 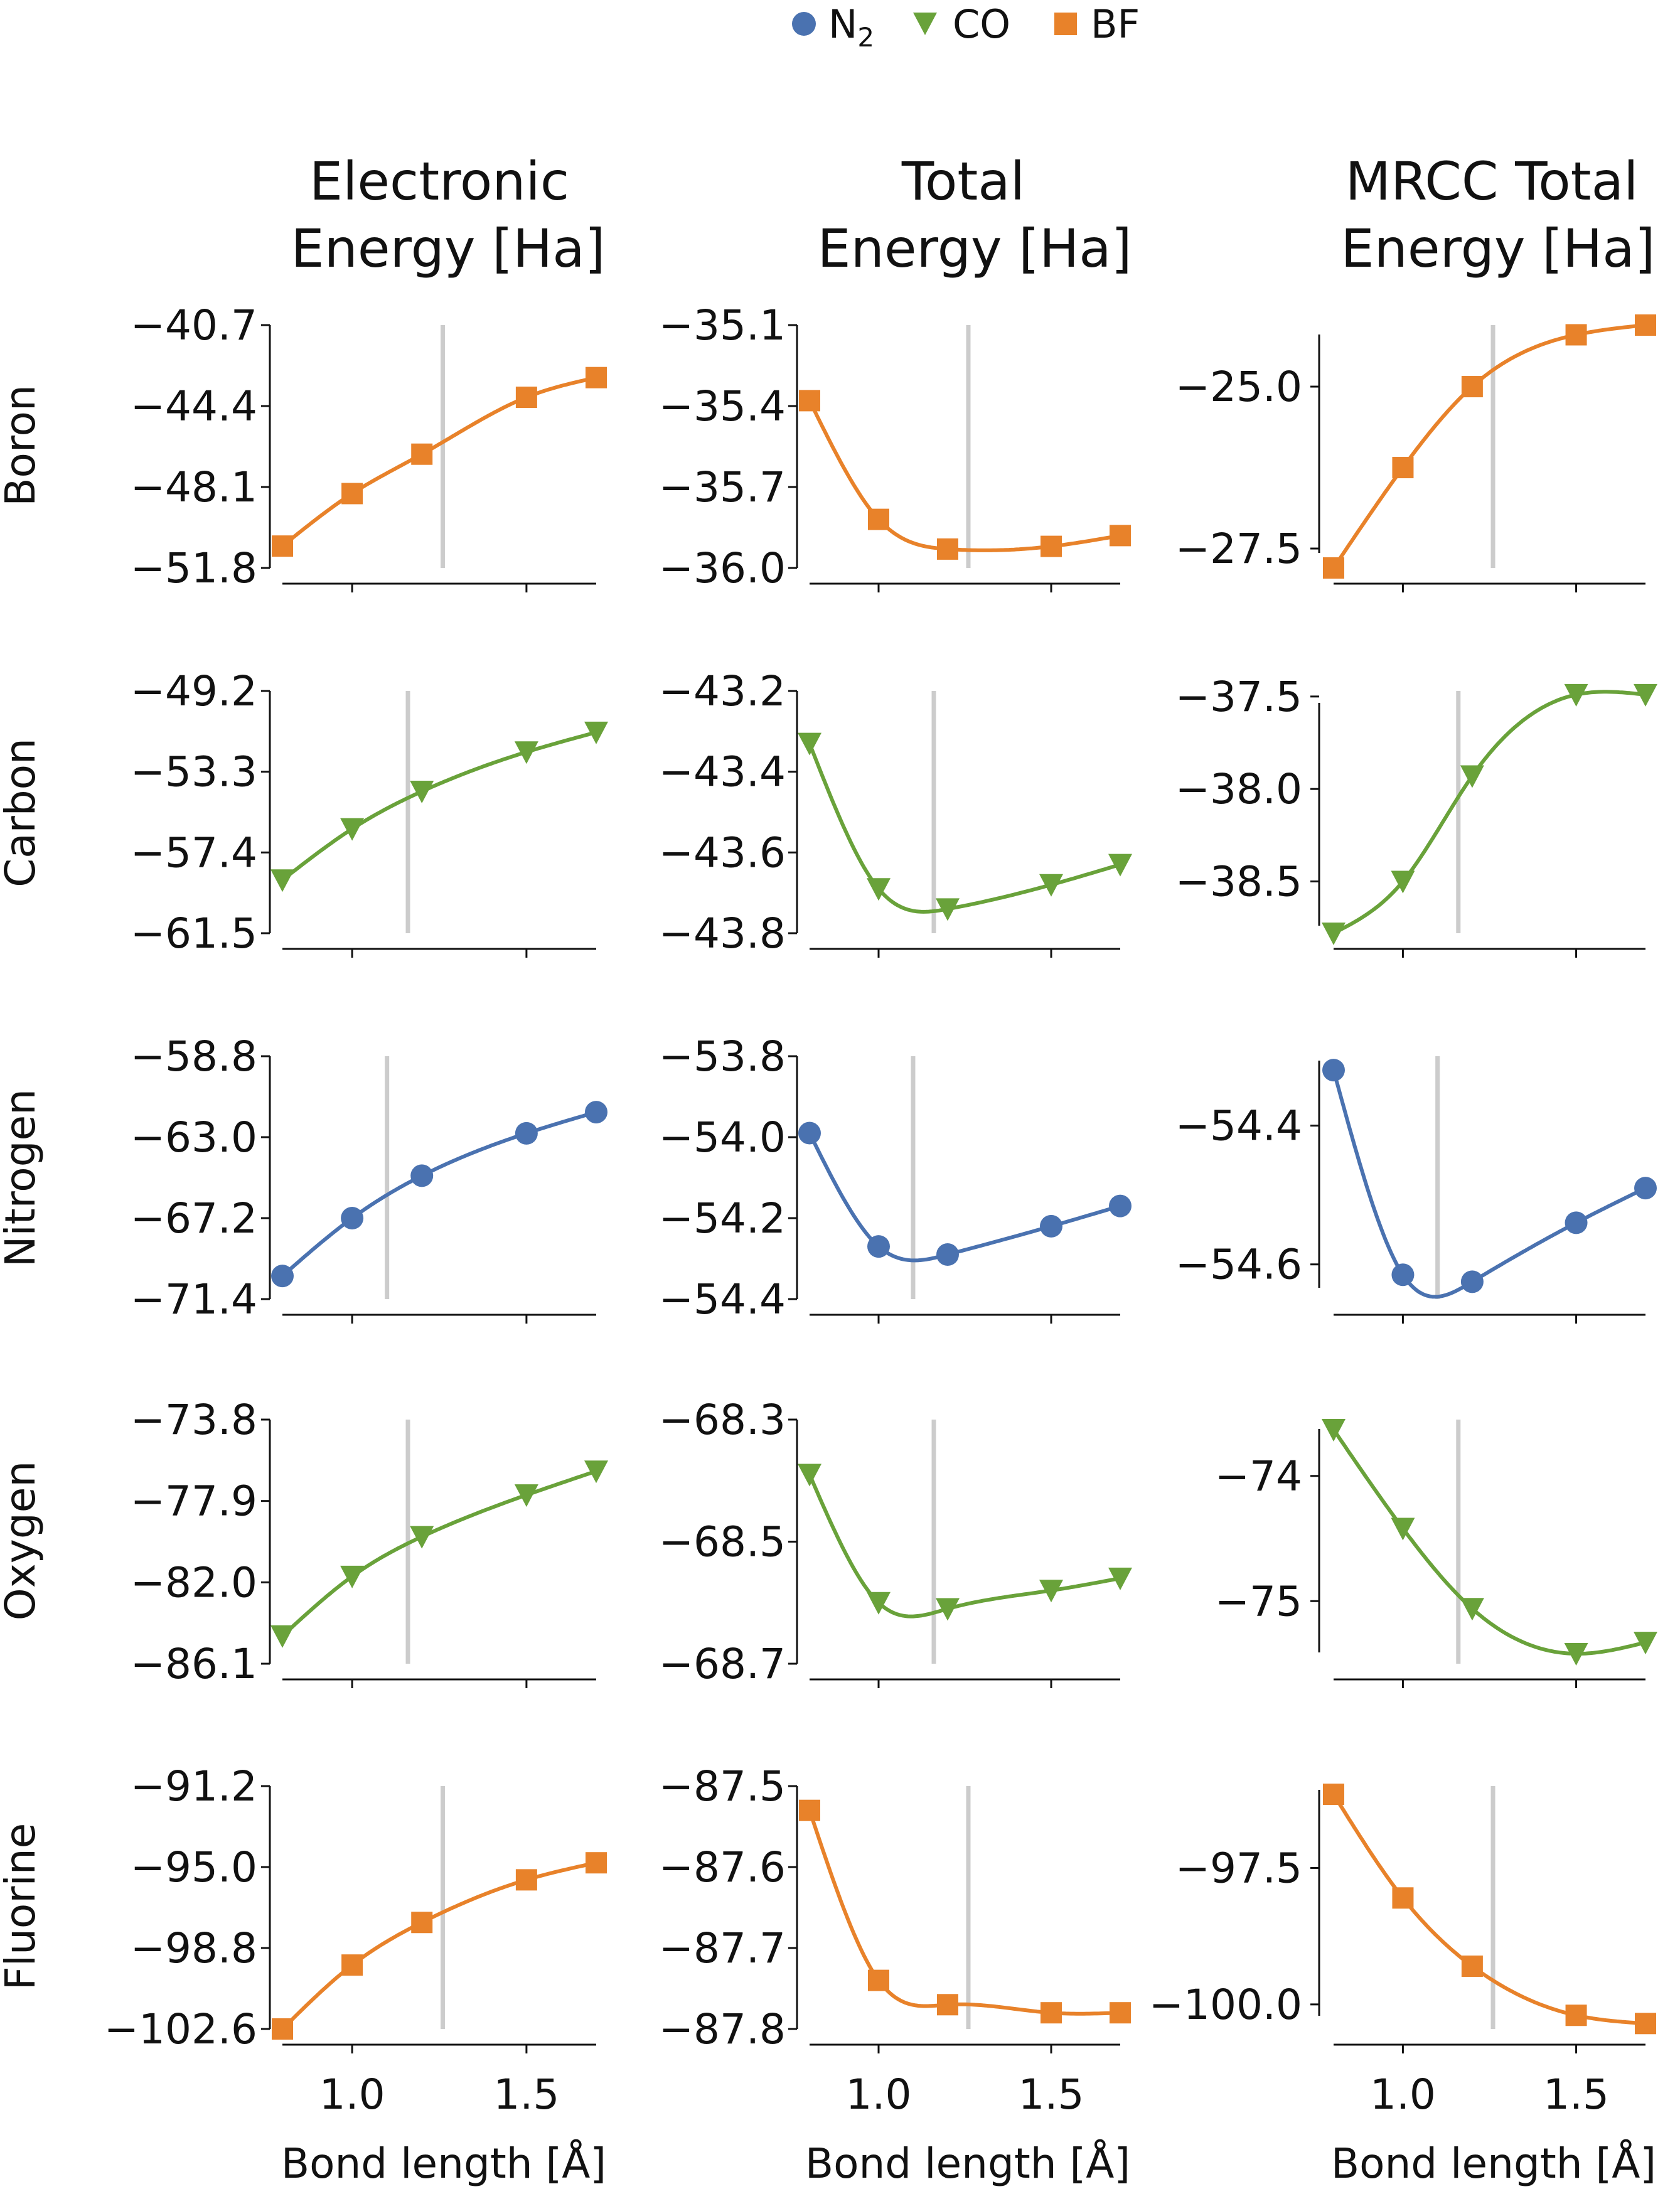 I want to click on y-tick-label-fluorine-electronic-0: −91.2, so click(x=194, y=1786).